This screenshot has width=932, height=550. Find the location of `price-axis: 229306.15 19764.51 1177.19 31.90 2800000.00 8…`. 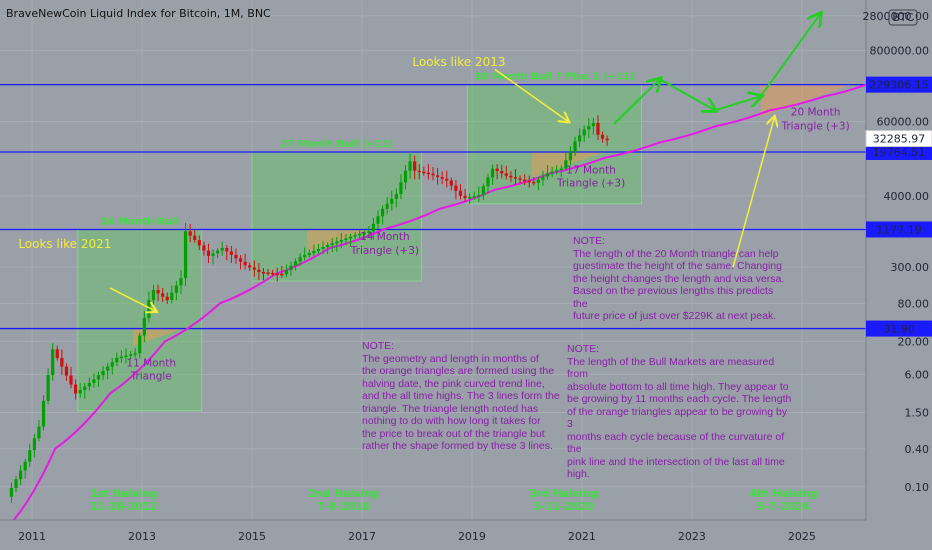

price-axis: 229306.15 19764.51 1177.19 31.90 2800000.00 8… is located at coordinates (897, 252).